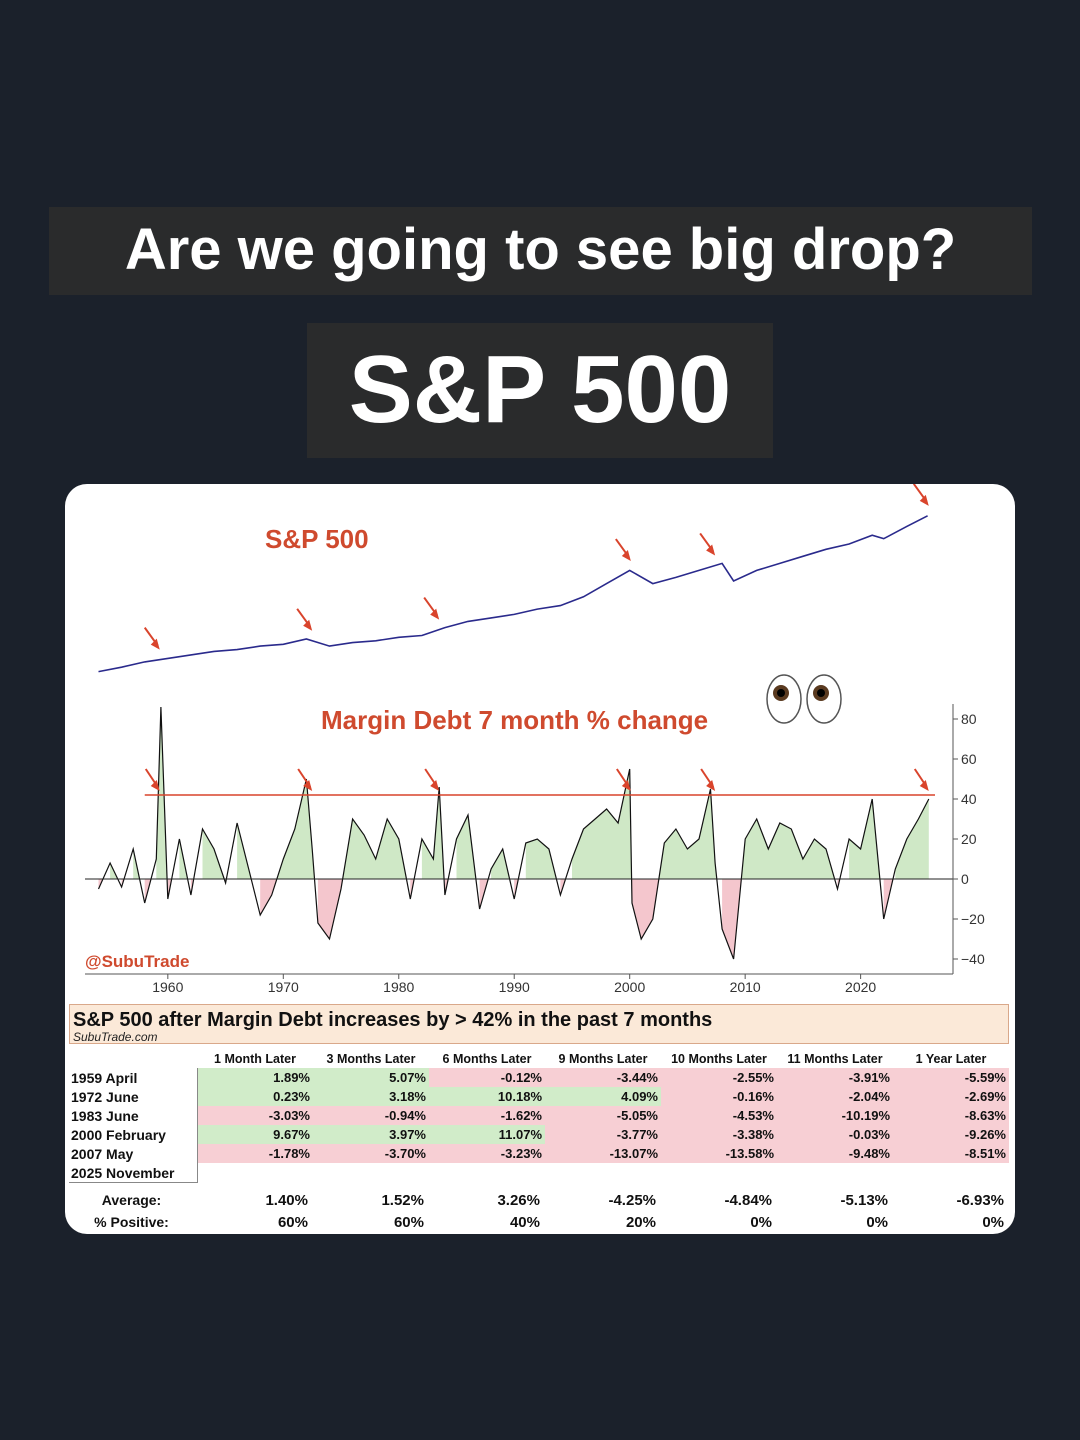  What do you see at coordinates (835, 1134) in the screenshot?
I see `table-cell: -0.03%` at bounding box center [835, 1134].